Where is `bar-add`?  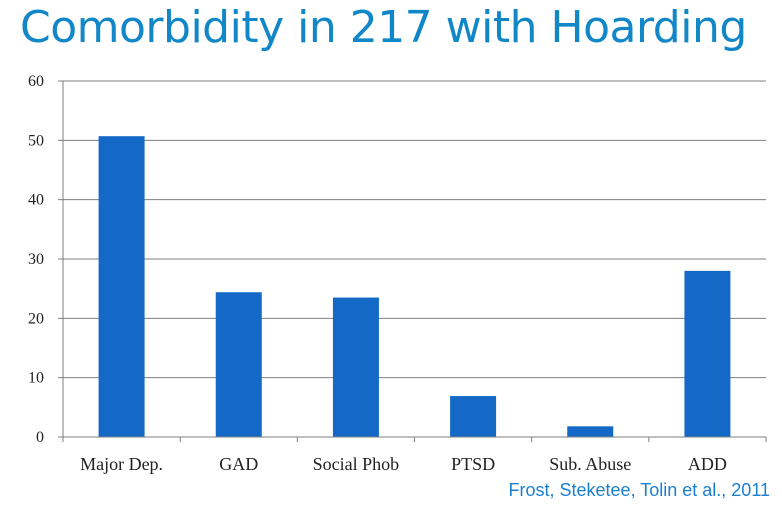
bar-add is located at coordinates (707, 353).